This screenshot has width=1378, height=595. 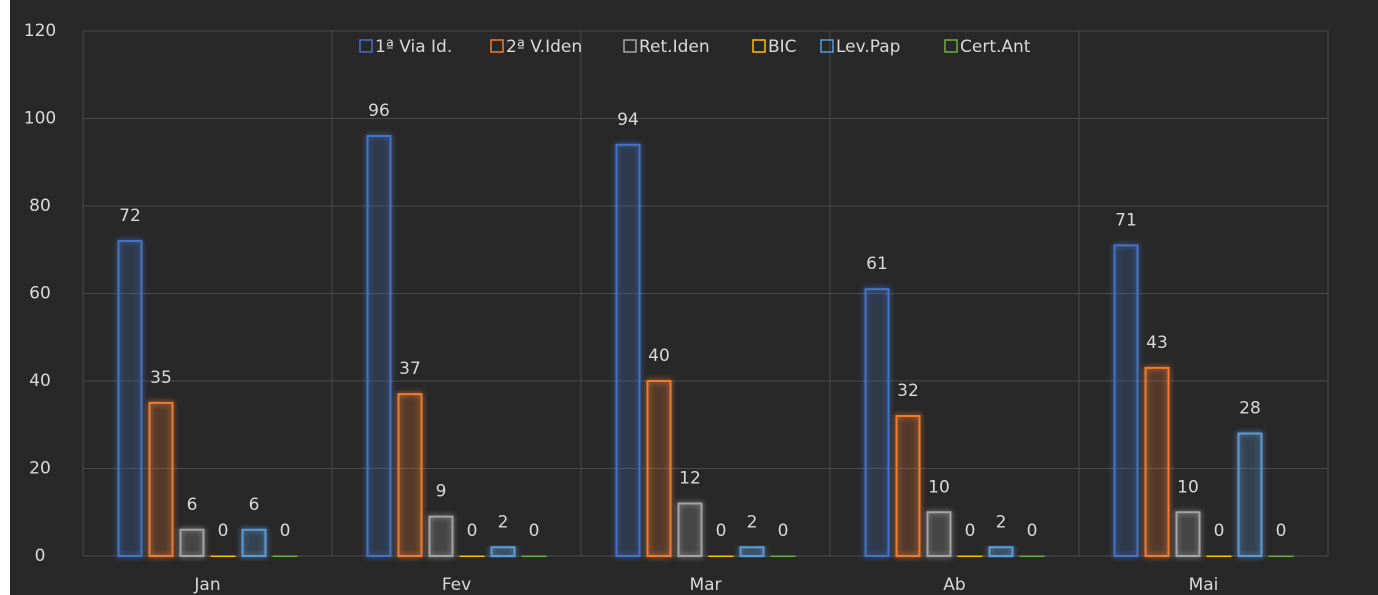 What do you see at coordinates (628, 120) in the screenshot?
I see `data-label: 94` at bounding box center [628, 120].